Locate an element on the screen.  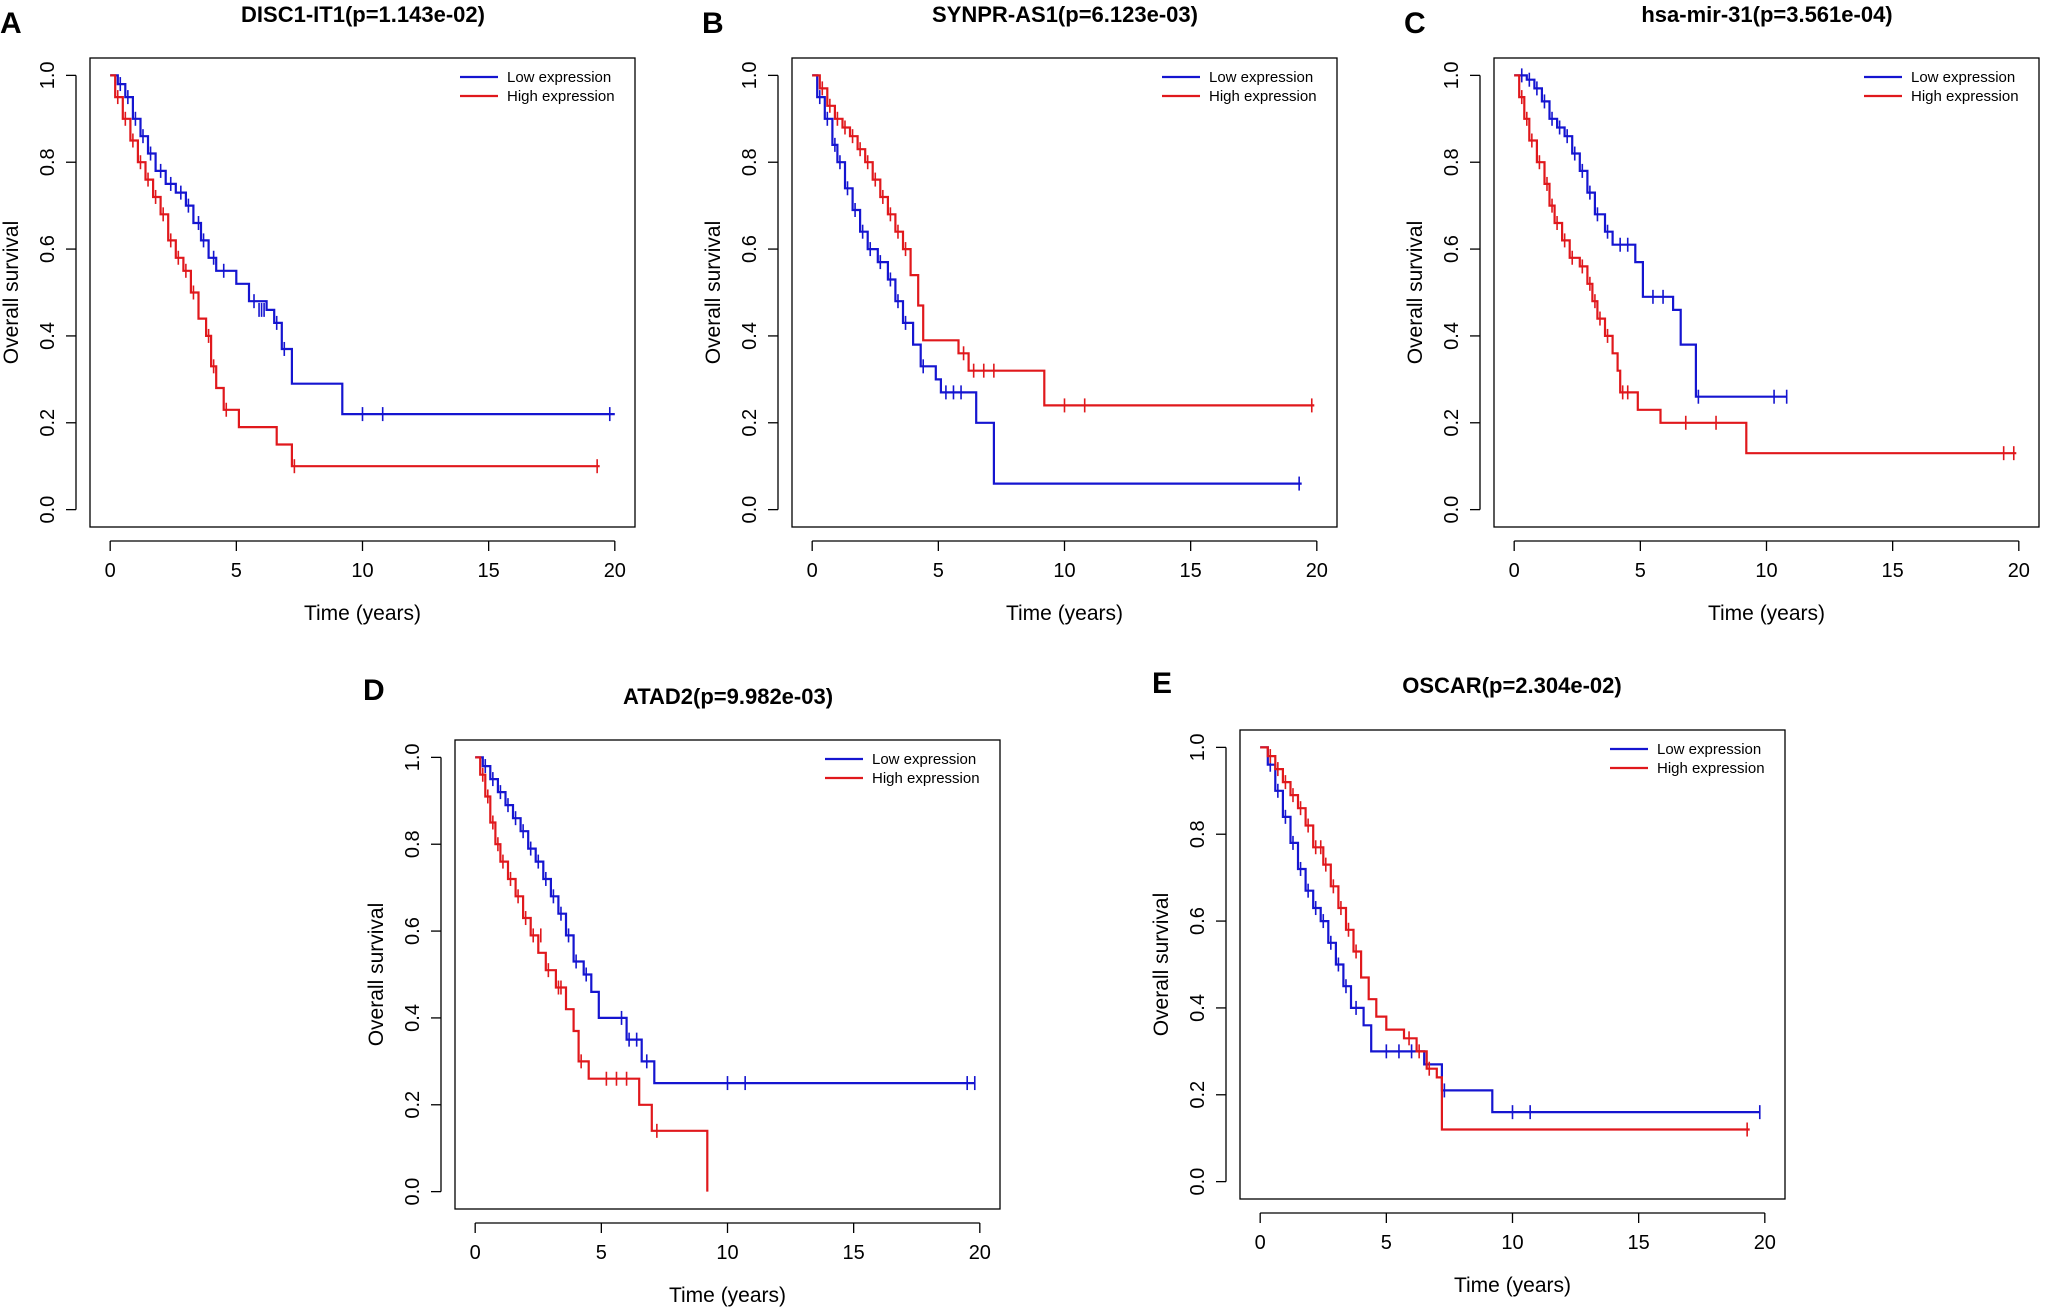
panel-letter: C is located at coordinates (1415, 23).